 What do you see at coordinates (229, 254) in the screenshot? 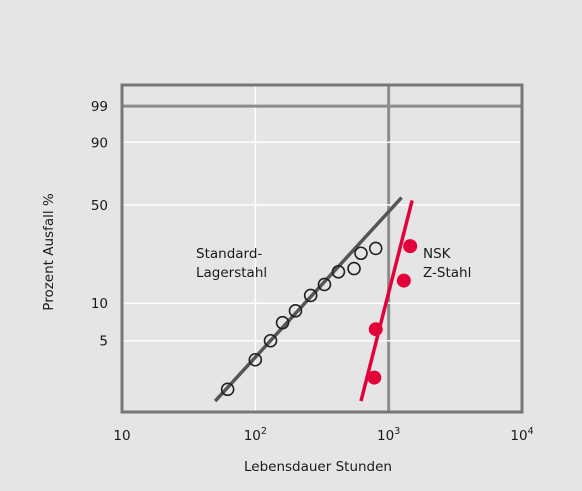
I see `standard-series-label: Standard-` at bounding box center [229, 254].